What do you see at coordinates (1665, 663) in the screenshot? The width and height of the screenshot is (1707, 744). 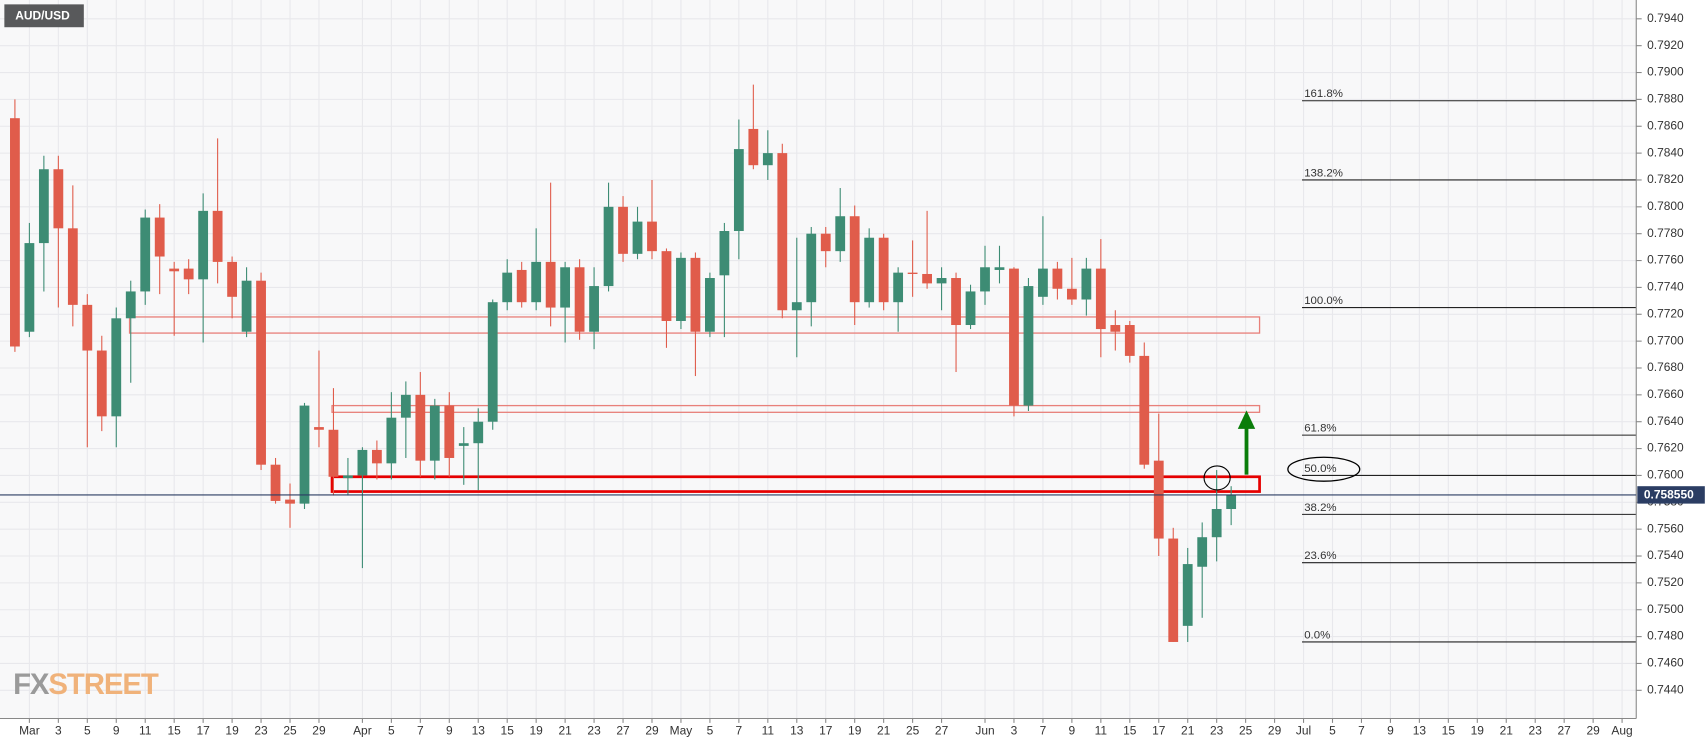 I see `y-tick-label: 0.7460` at bounding box center [1665, 663].